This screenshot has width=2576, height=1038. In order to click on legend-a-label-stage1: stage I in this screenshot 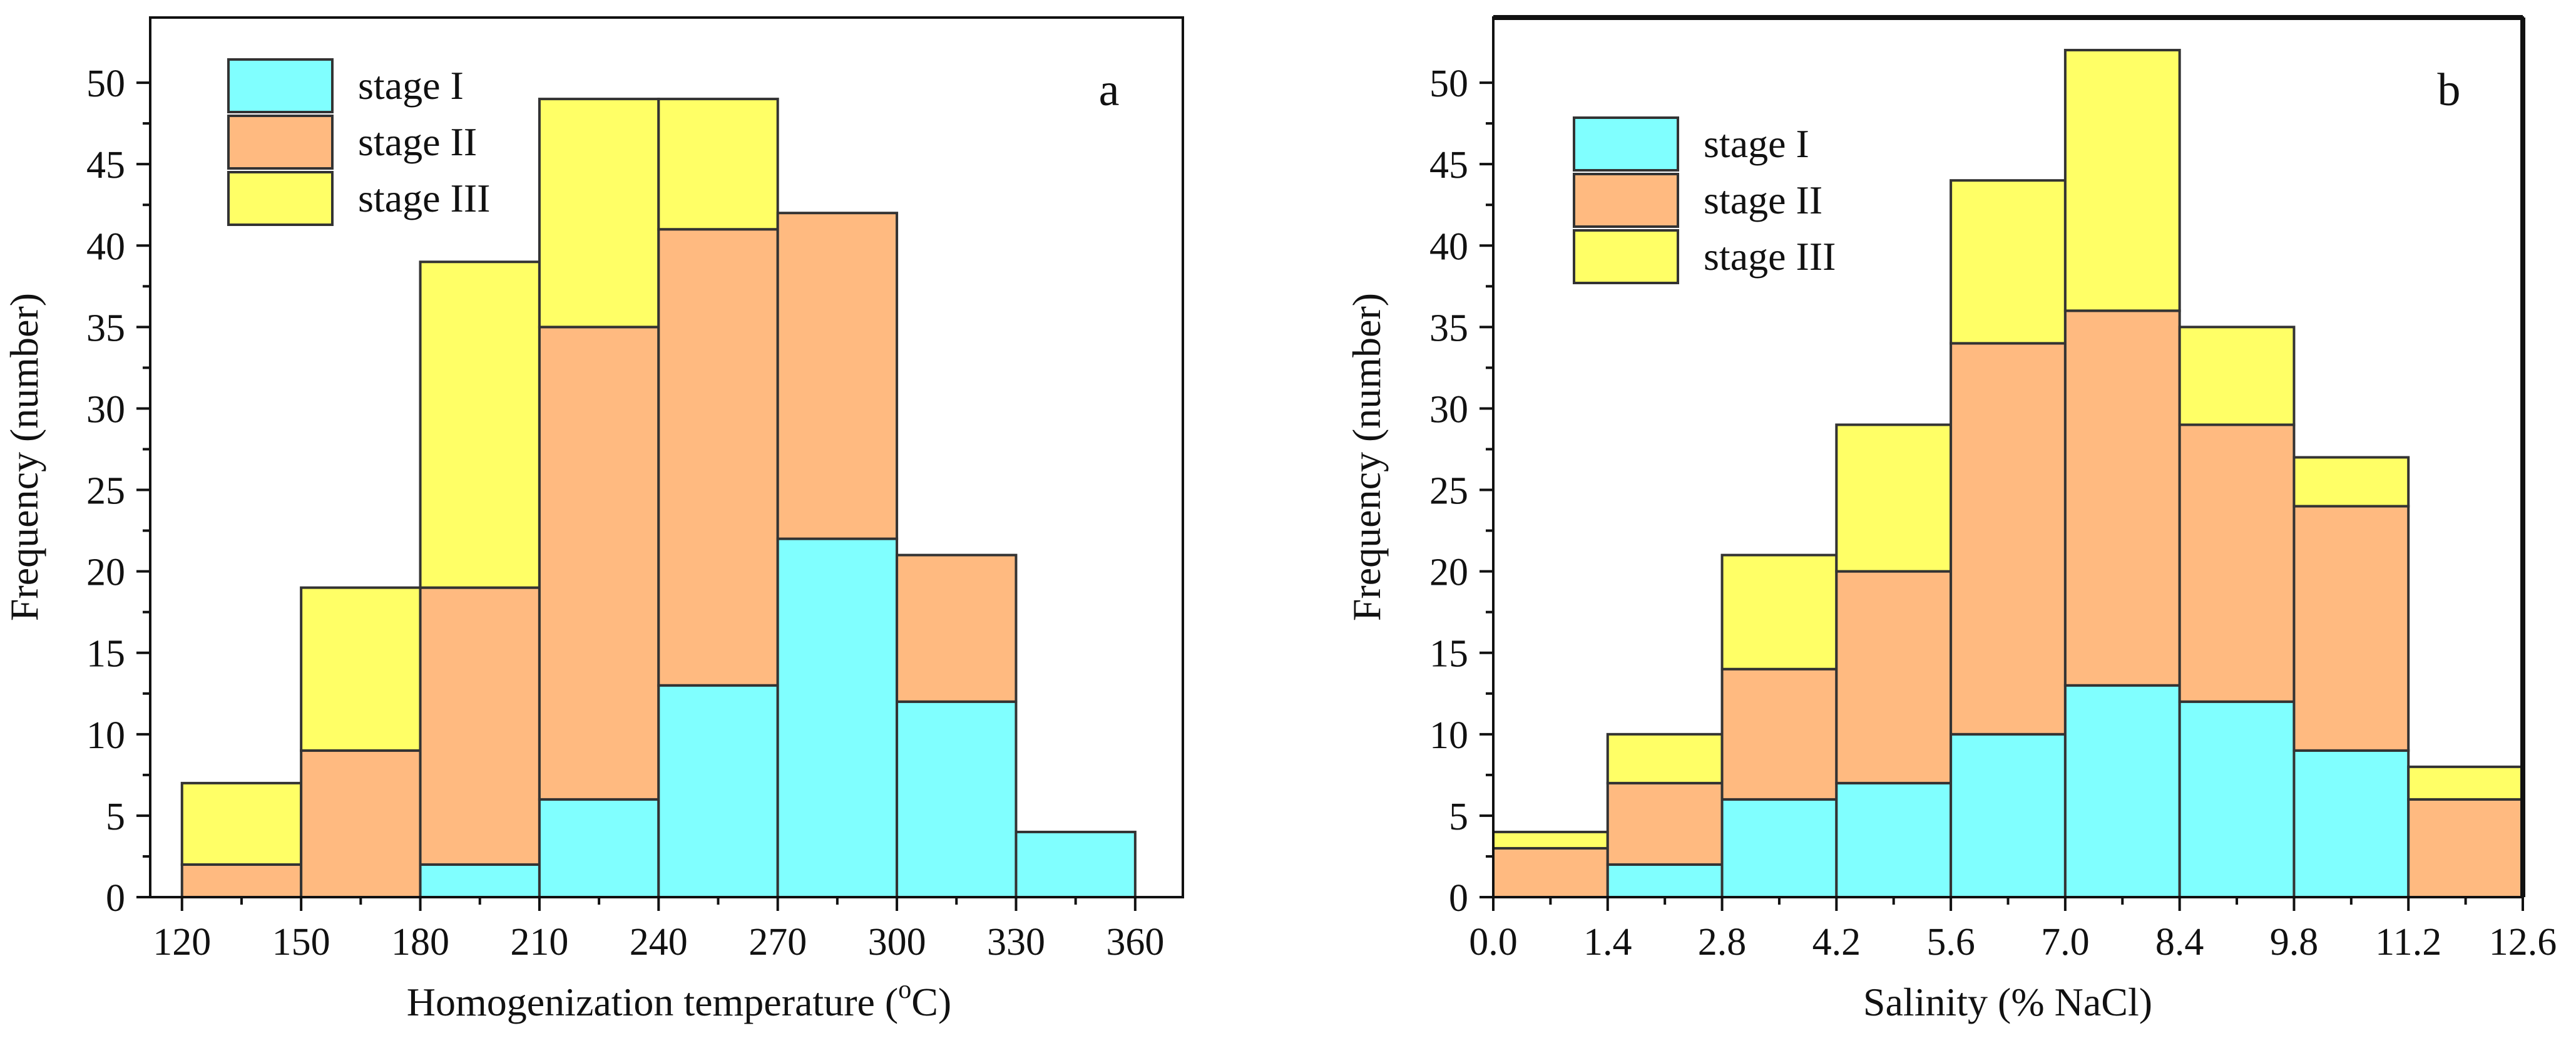, I will do `click(411, 86)`.